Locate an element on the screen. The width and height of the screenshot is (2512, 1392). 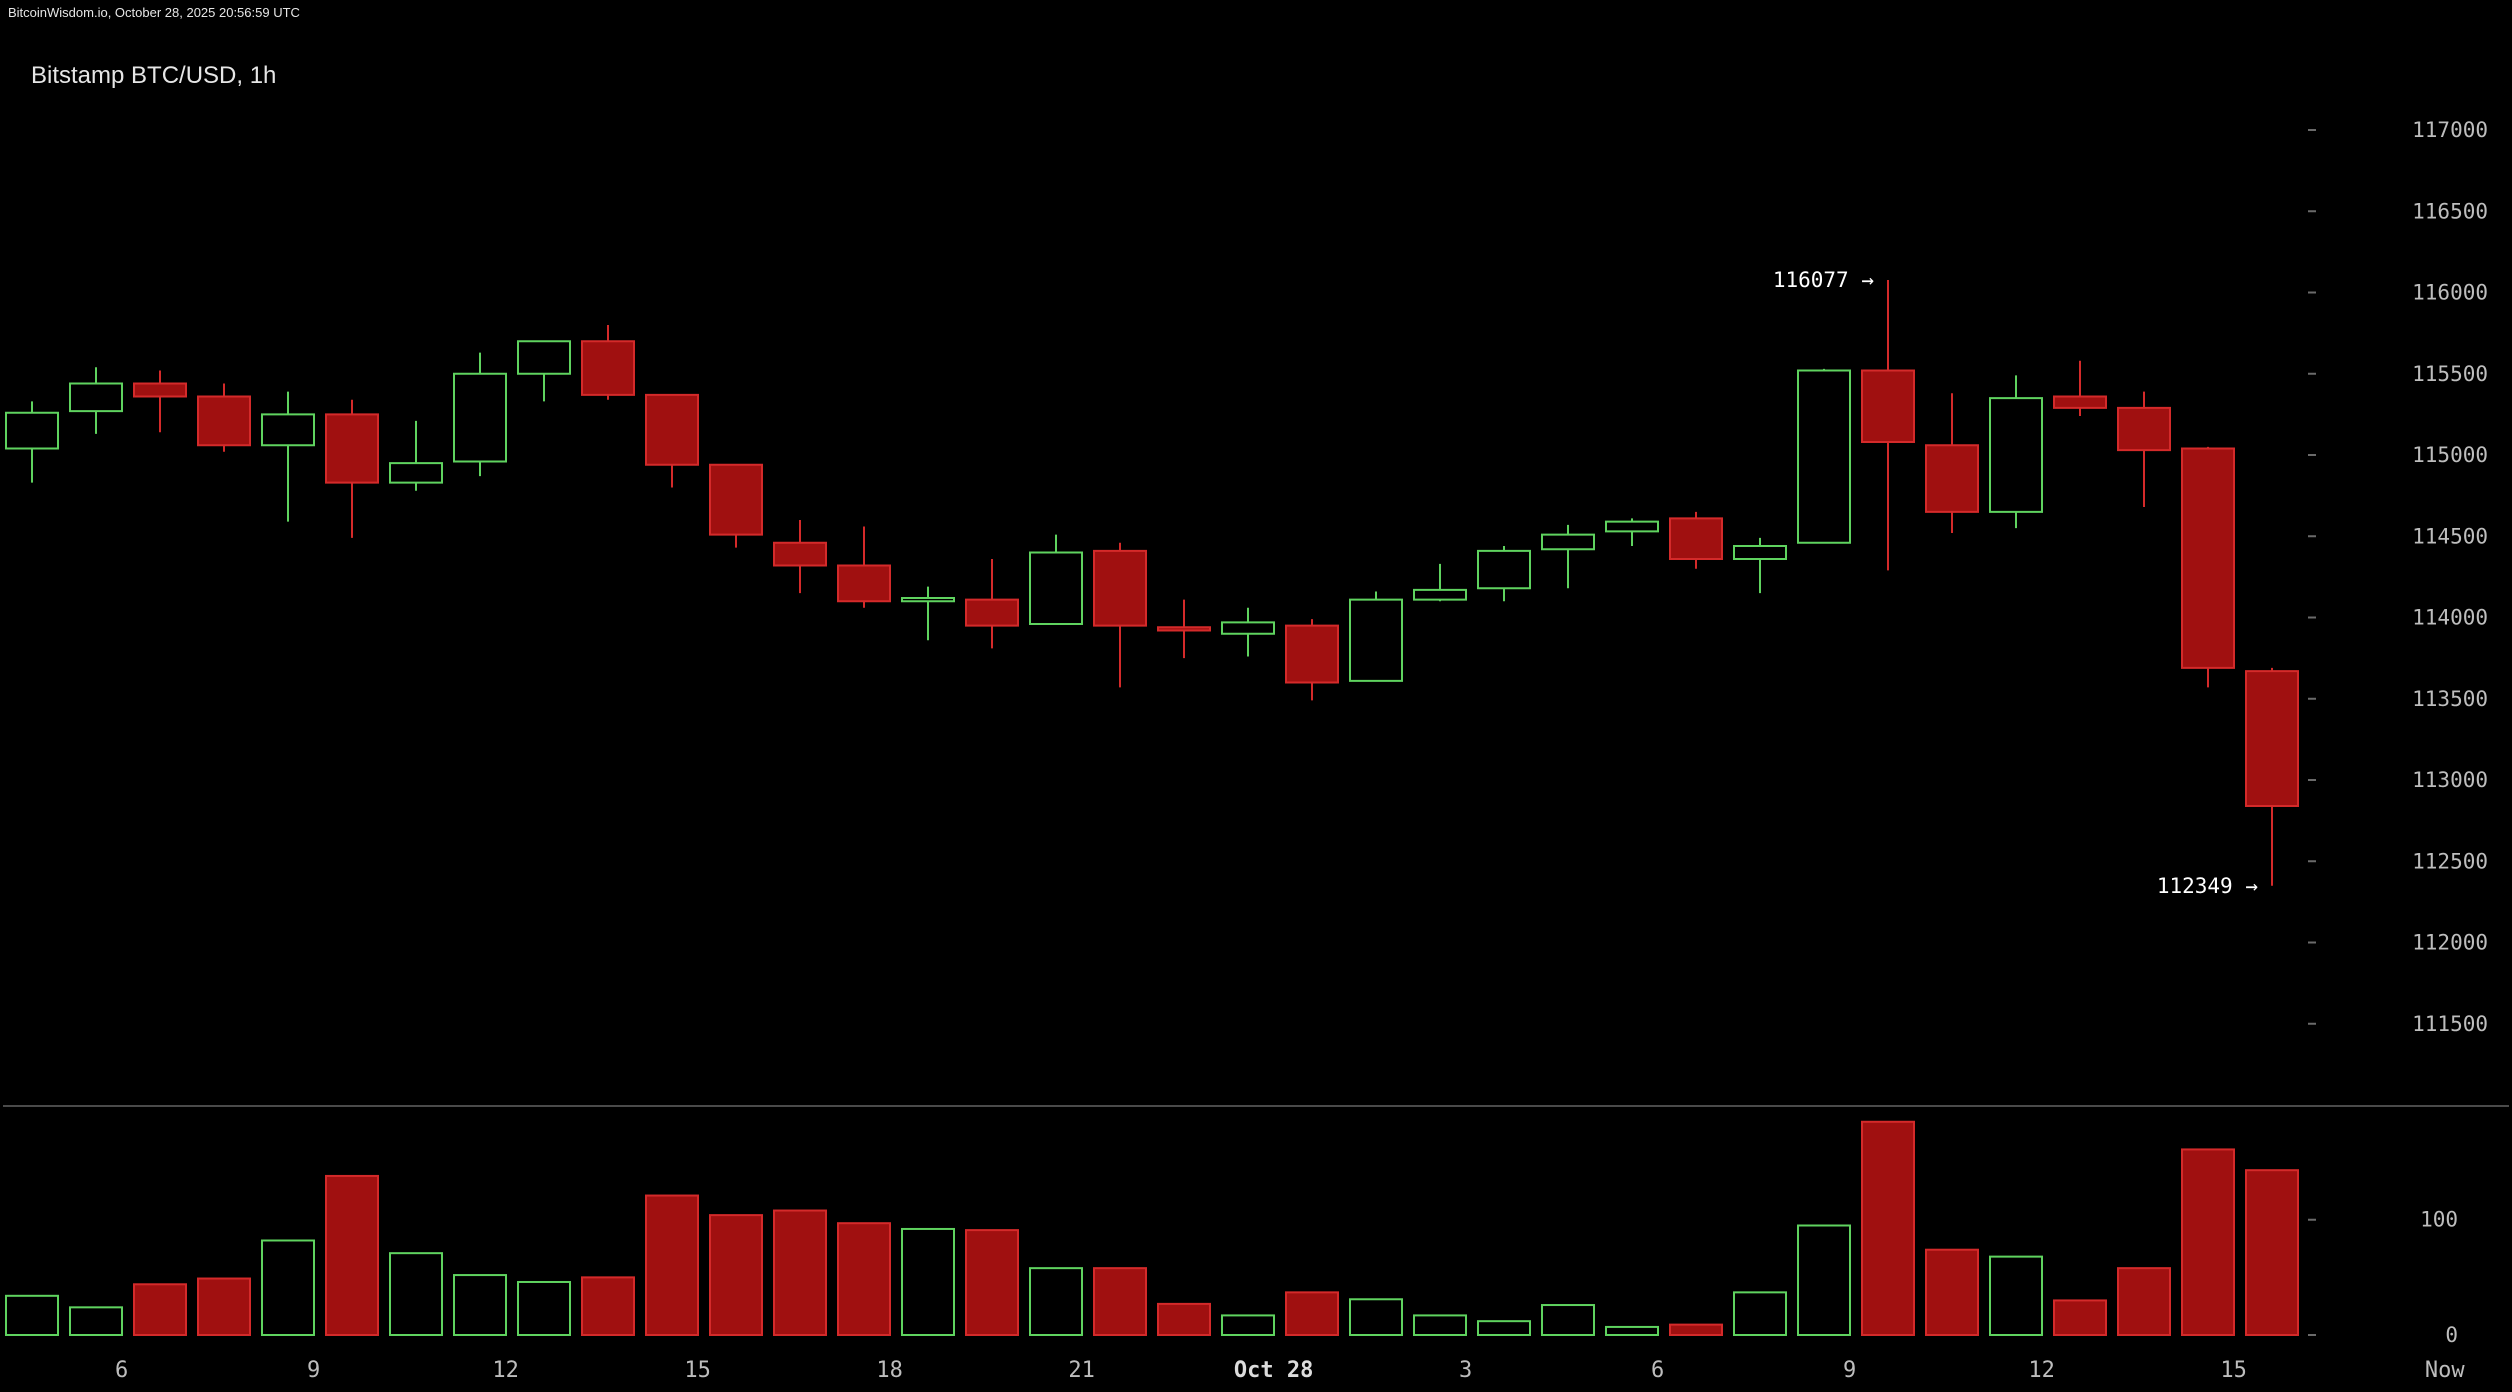
volume-tick-label: 0 is located at coordinates (2451, 1335).